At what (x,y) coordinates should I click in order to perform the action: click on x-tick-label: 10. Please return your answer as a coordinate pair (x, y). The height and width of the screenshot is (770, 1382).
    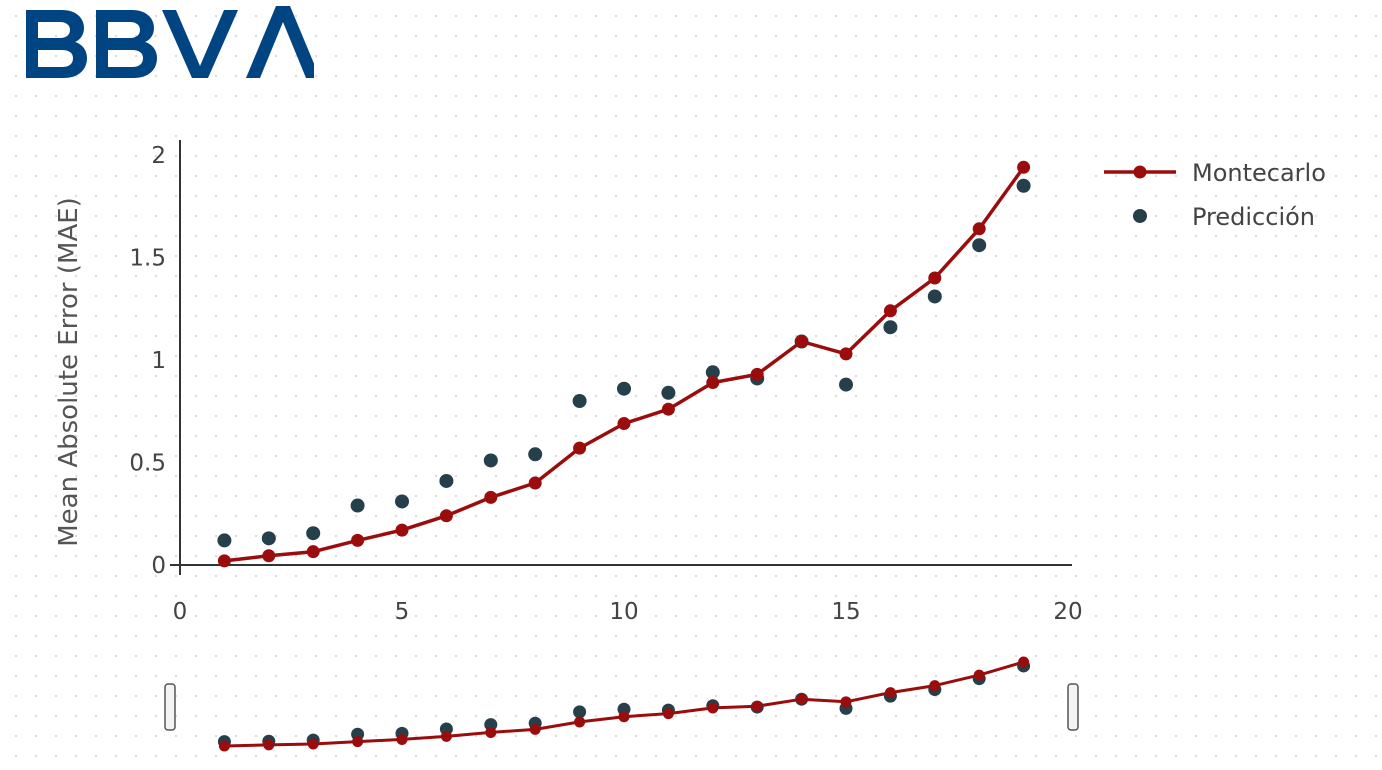
    Looking at the image, I should click on (623, 612).